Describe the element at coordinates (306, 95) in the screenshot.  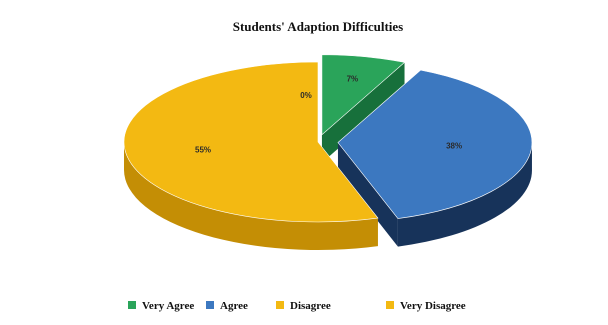
I see `slice-label-very-disagree: 0%` at that location.